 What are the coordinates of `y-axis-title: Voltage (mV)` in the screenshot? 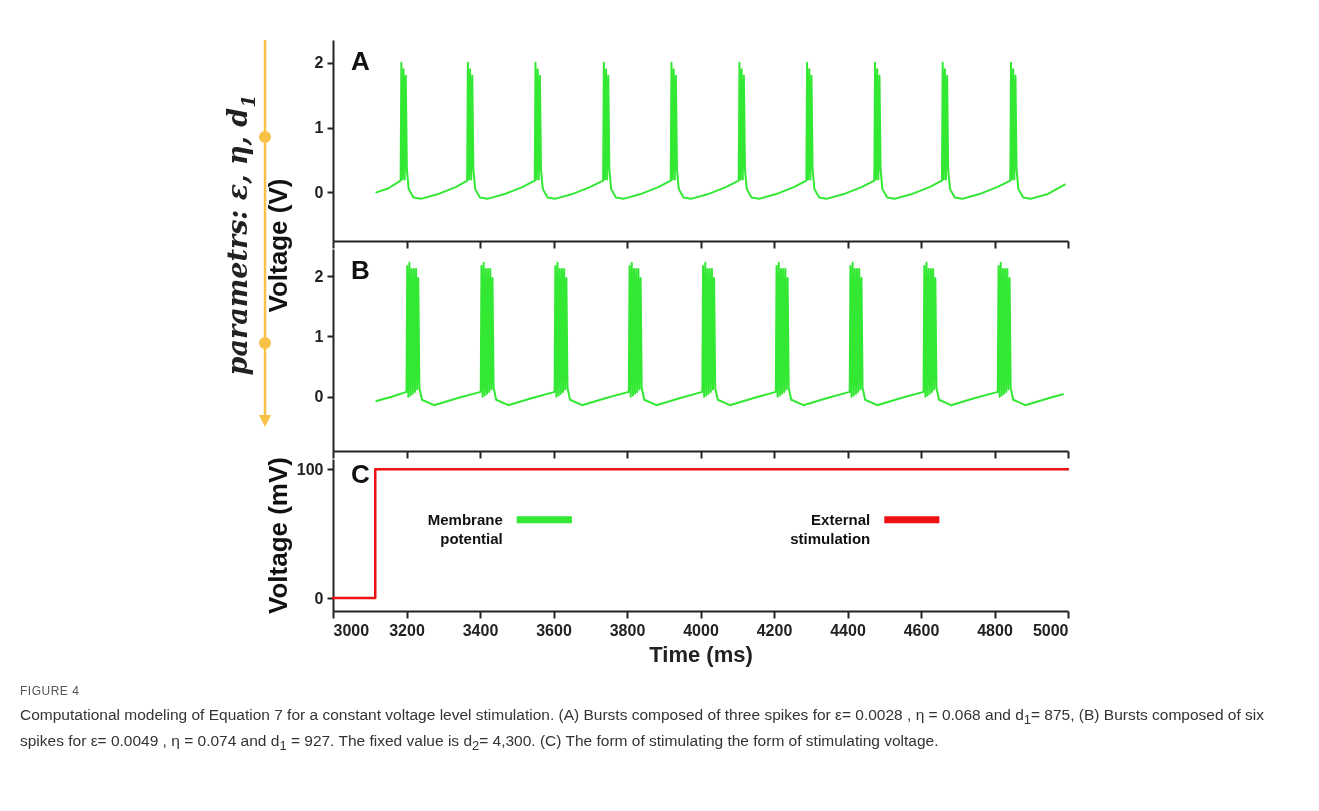 It's located at (277, 535).